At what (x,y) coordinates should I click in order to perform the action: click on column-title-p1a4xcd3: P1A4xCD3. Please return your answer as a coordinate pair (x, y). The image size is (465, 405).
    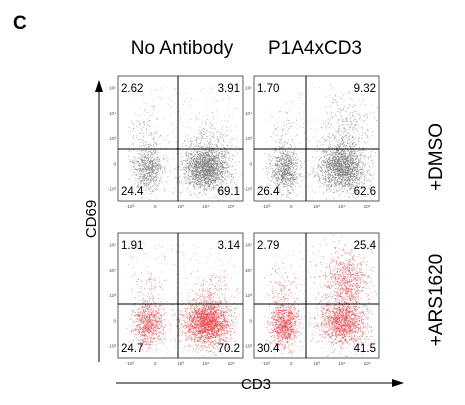
    Looking at the image, I should click on (315, 48).